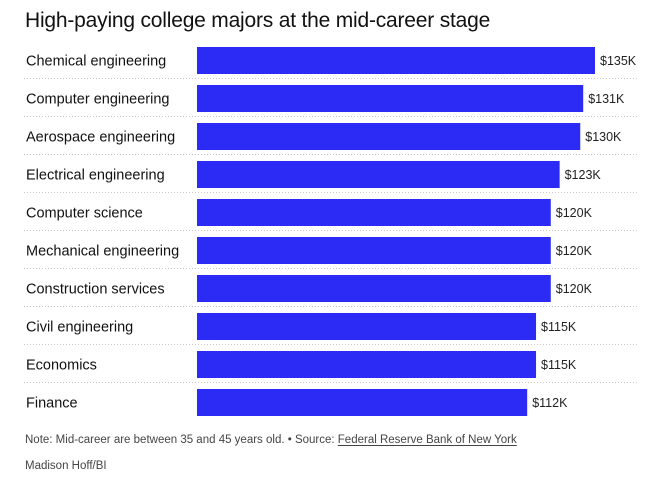 This screenshot has width=656, height=496. I want to click on value-label: $123K, so click(583, 175).